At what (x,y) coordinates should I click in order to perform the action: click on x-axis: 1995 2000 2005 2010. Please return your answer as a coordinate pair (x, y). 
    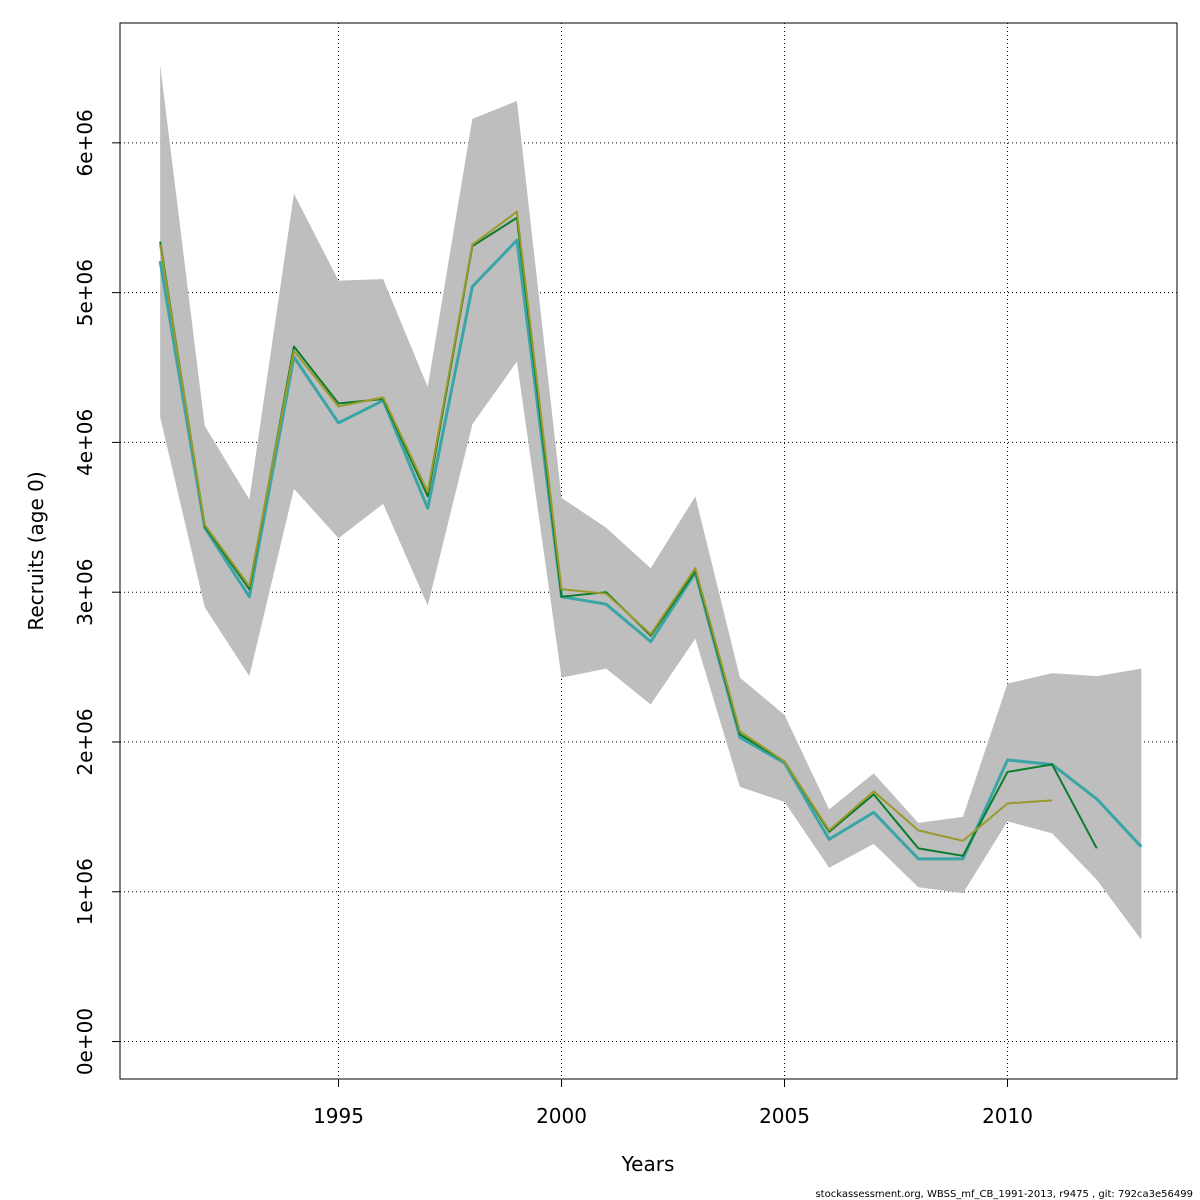
    Looking at the image, I should click on (673, 1103).